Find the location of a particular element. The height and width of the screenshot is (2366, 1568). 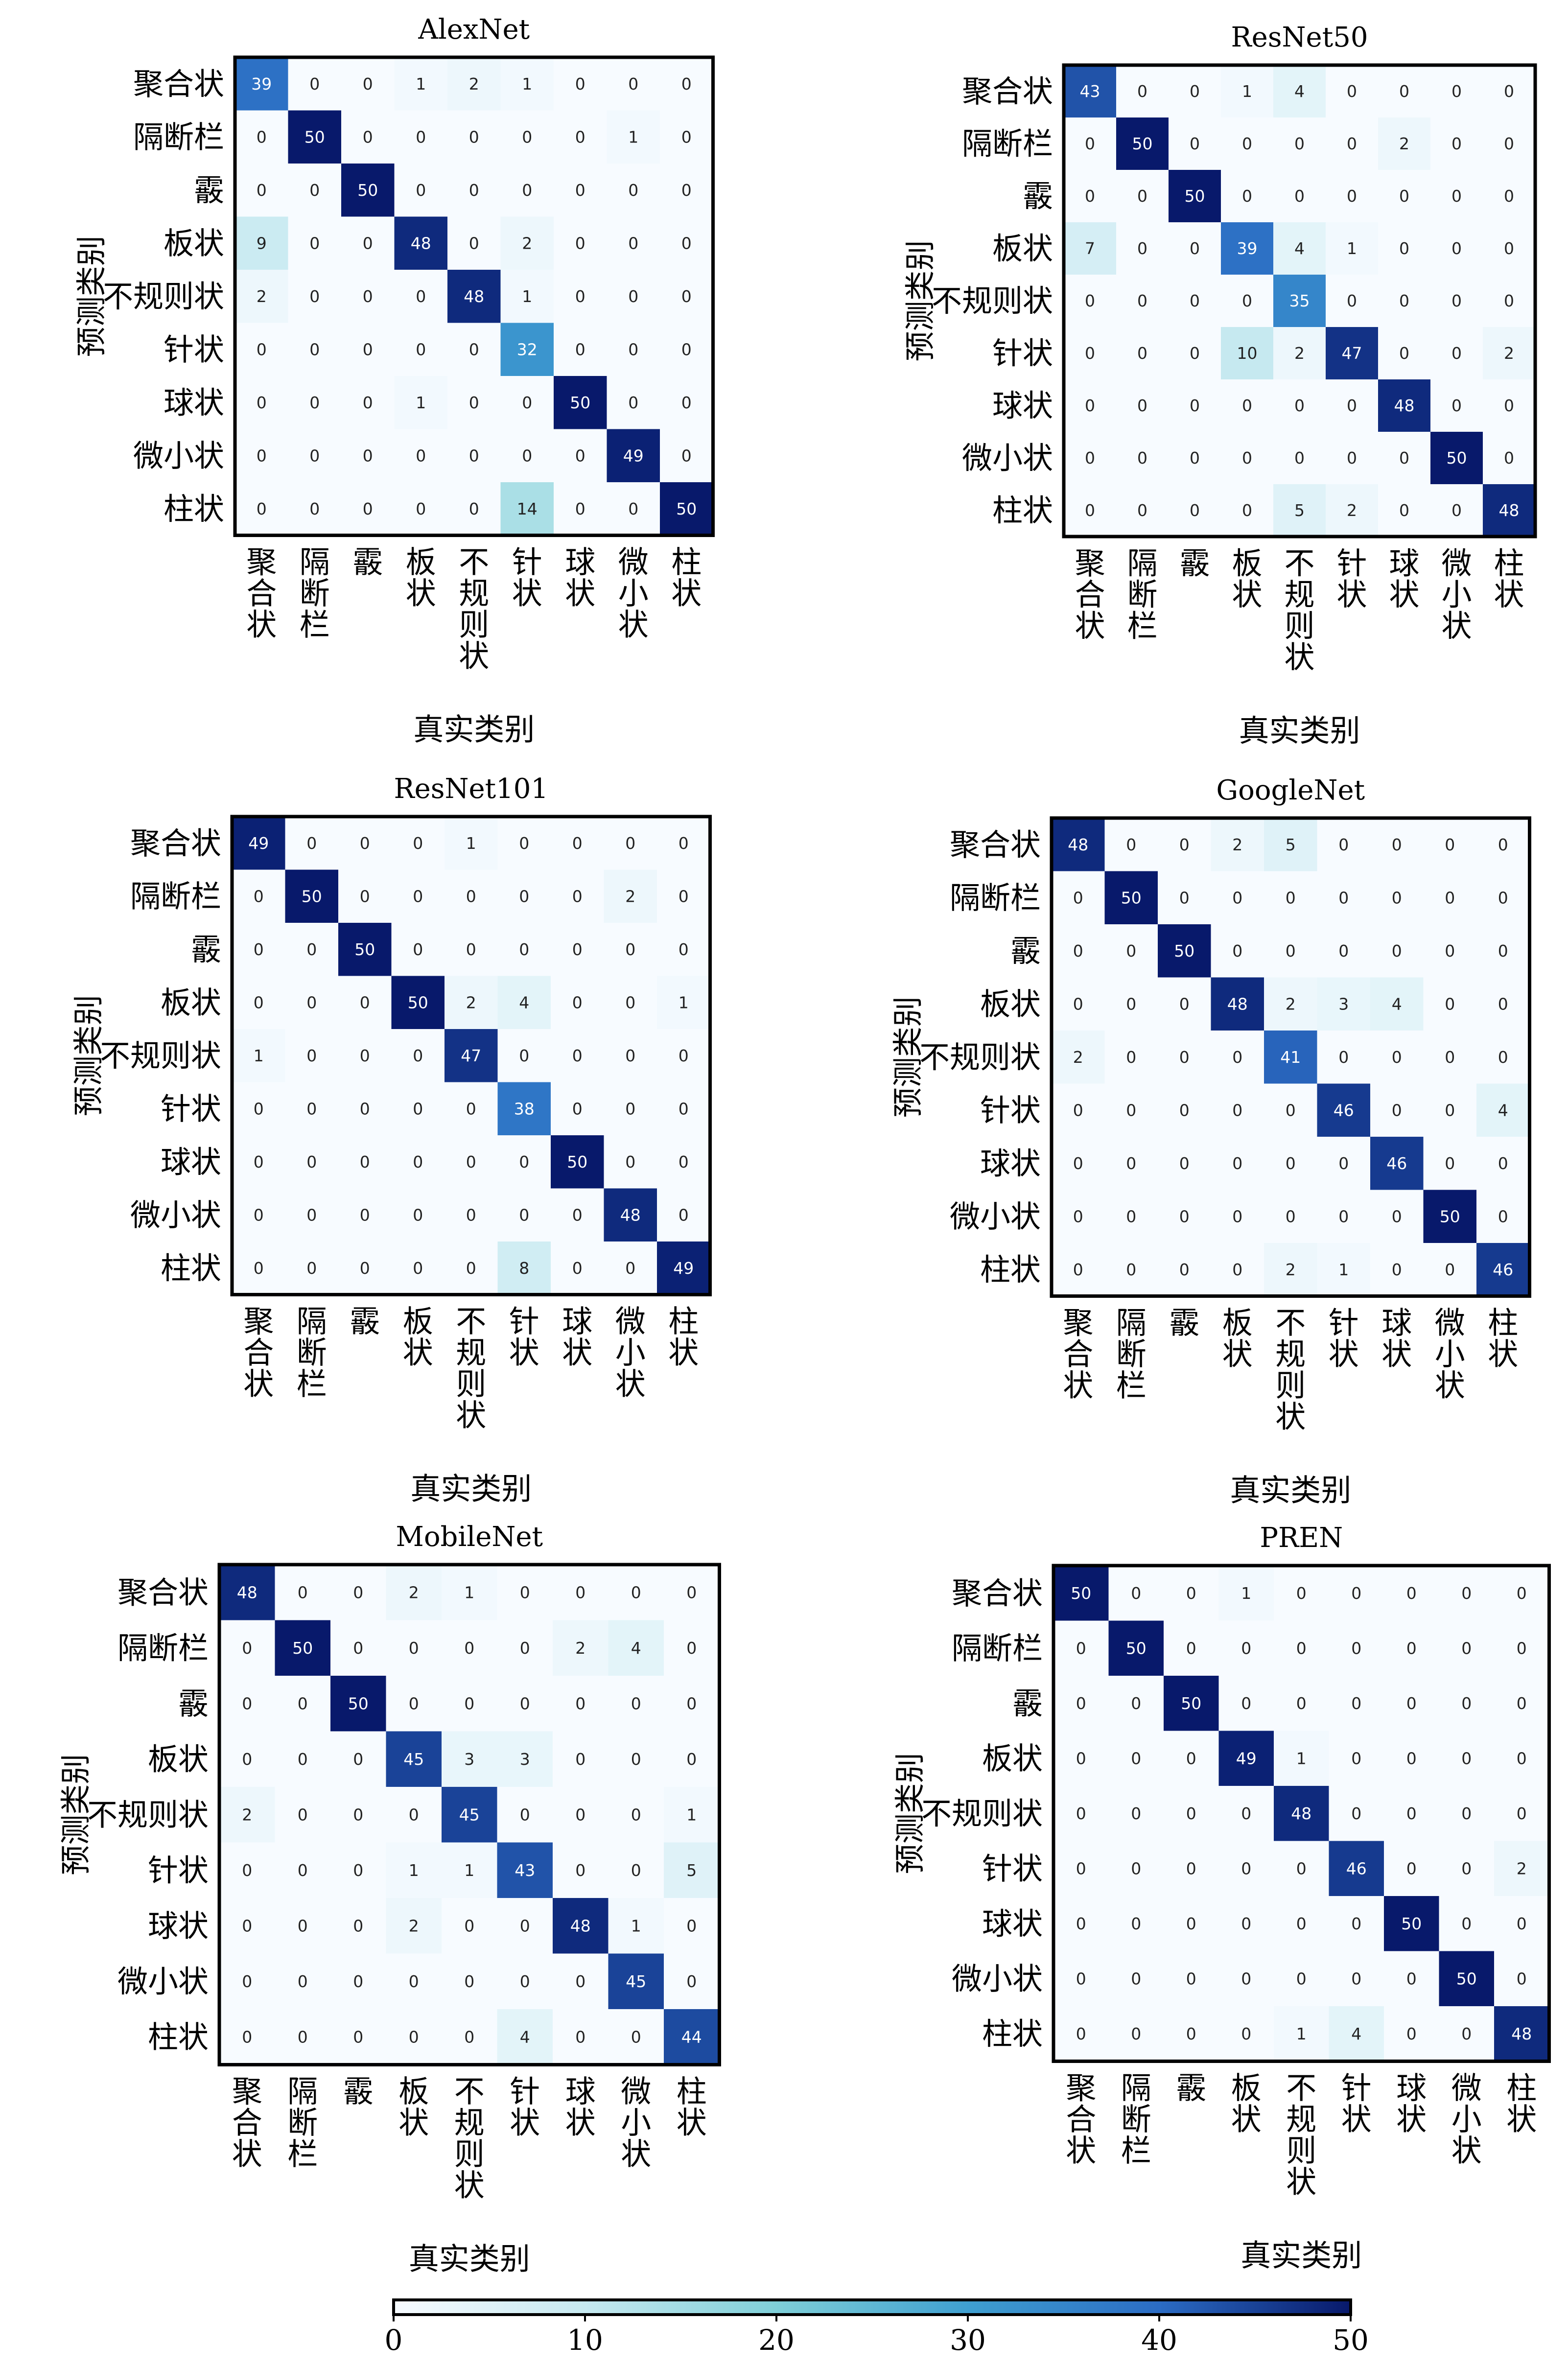

y-tick-label: 柱状 is located at coordinates (1012, 2034).